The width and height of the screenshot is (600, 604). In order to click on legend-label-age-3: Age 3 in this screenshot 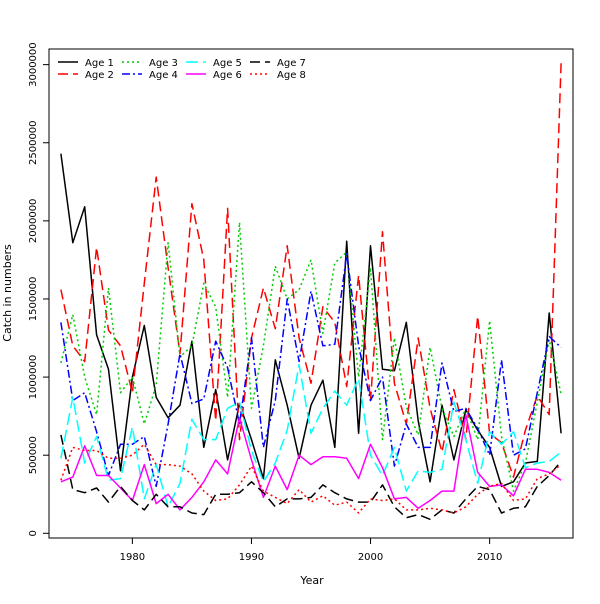, I will do `click(163, 63)`.